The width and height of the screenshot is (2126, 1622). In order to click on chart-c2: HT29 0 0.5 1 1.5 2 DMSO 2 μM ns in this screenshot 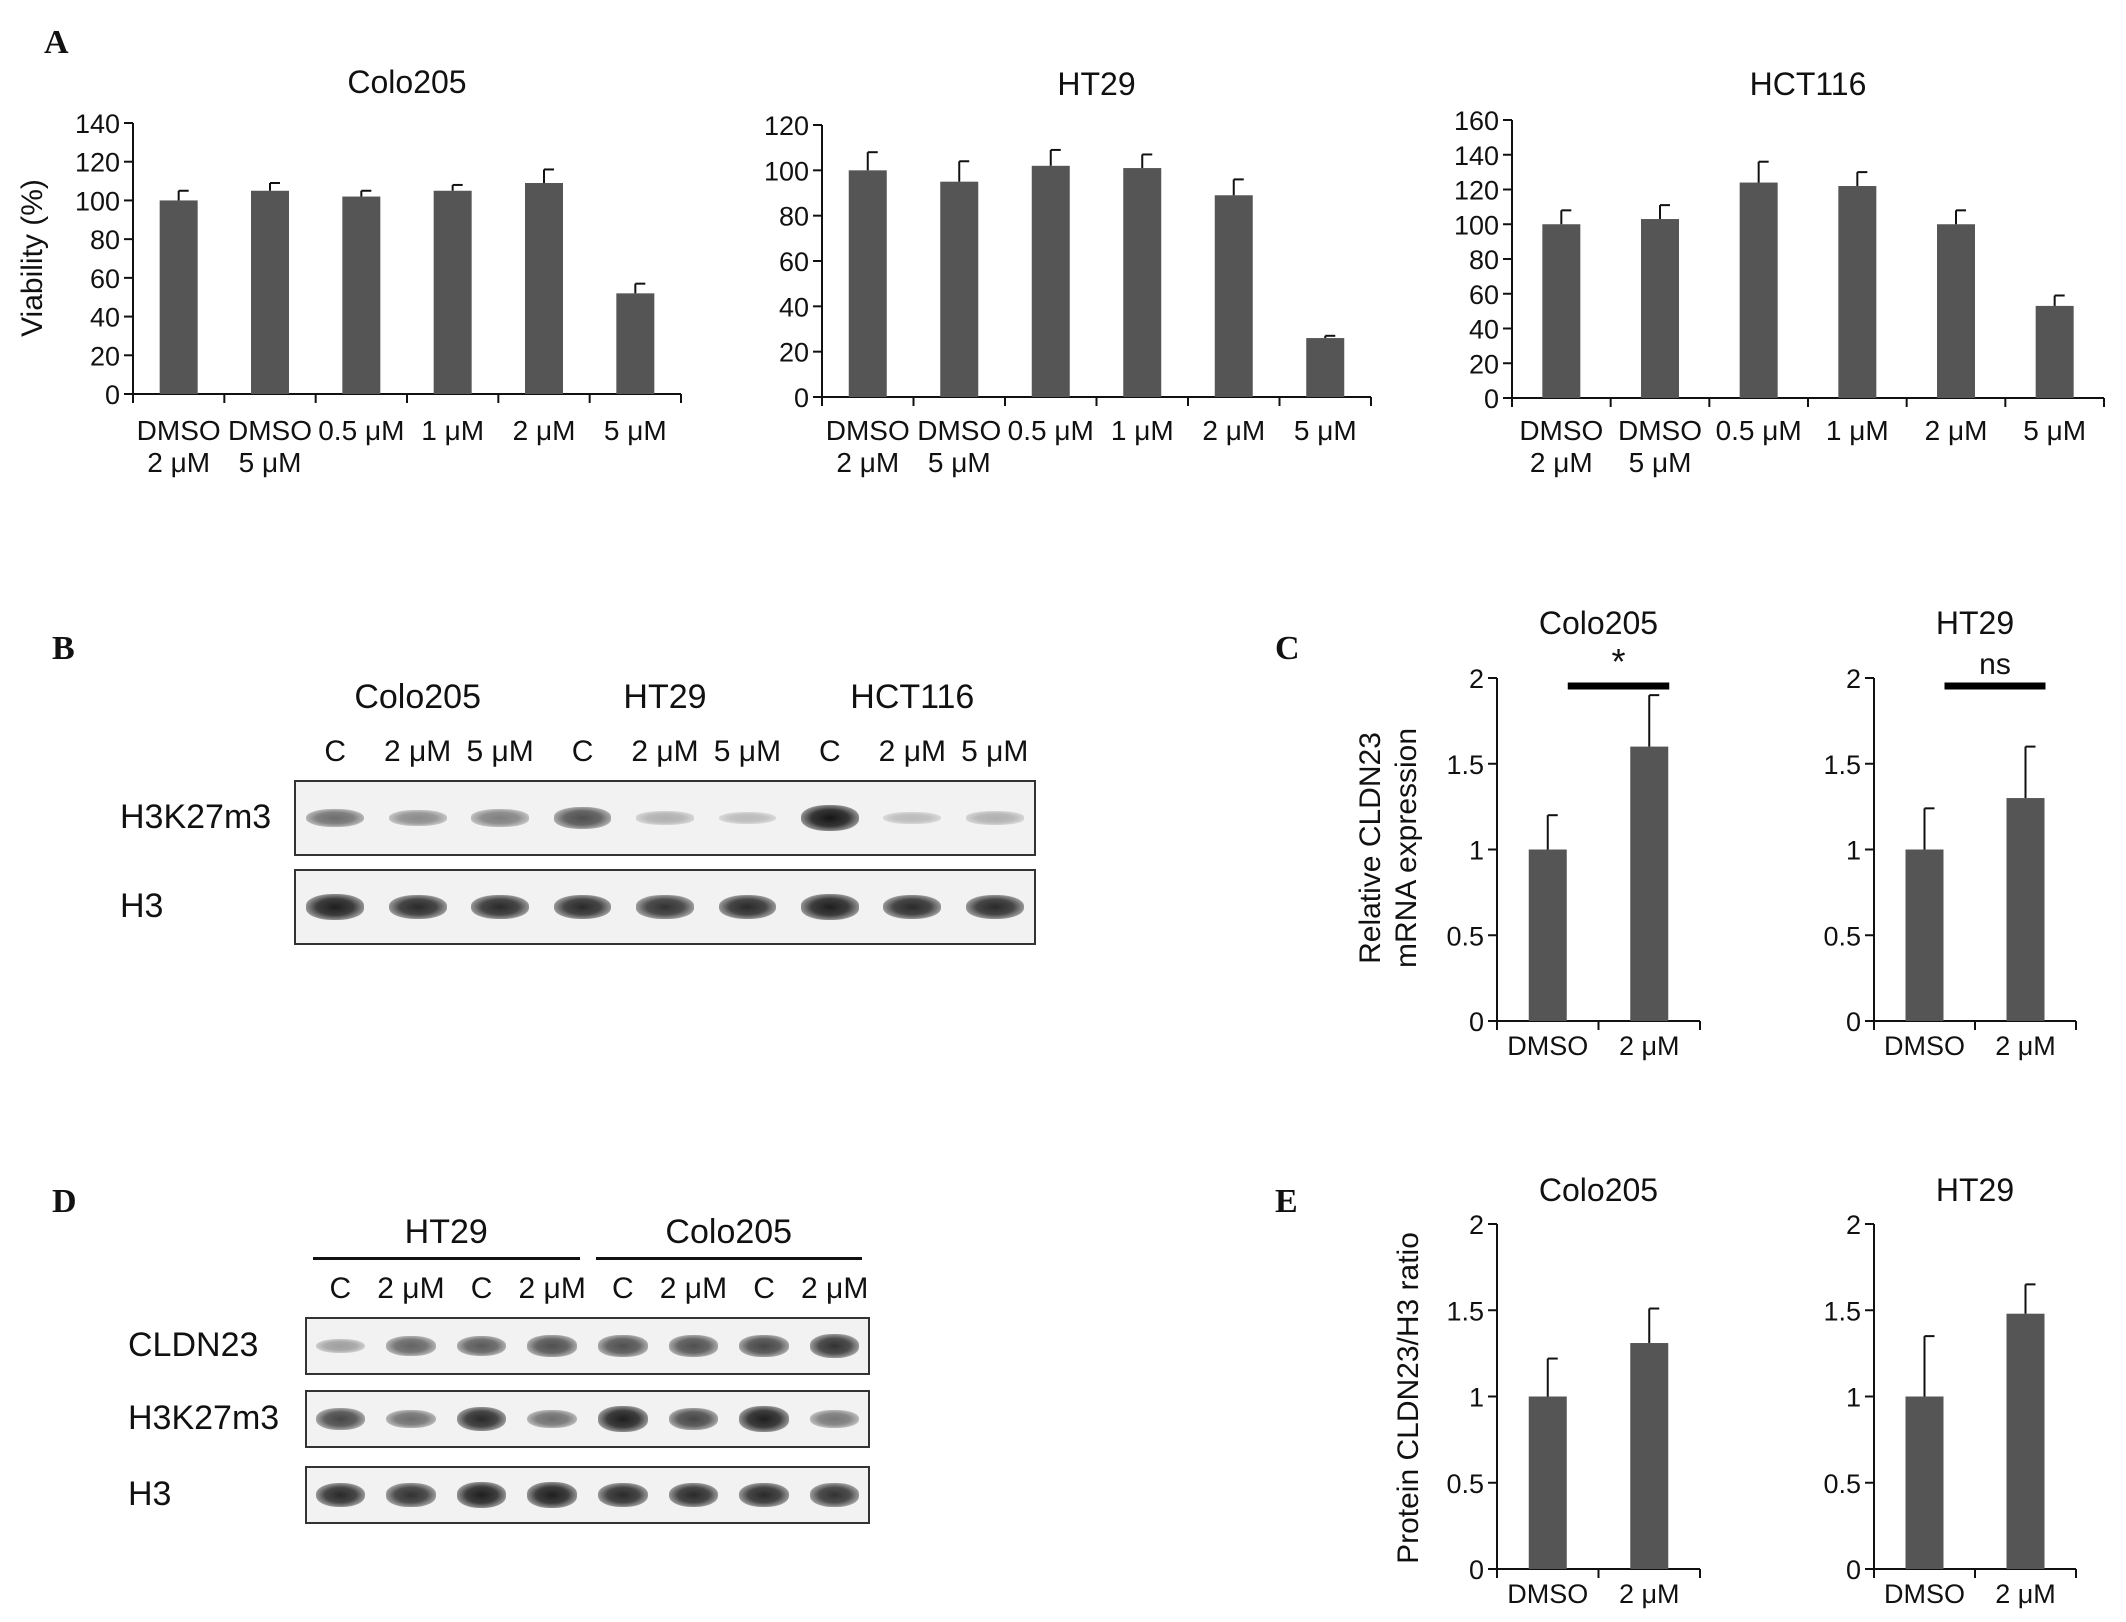, I will do `click(1950, 833)`.